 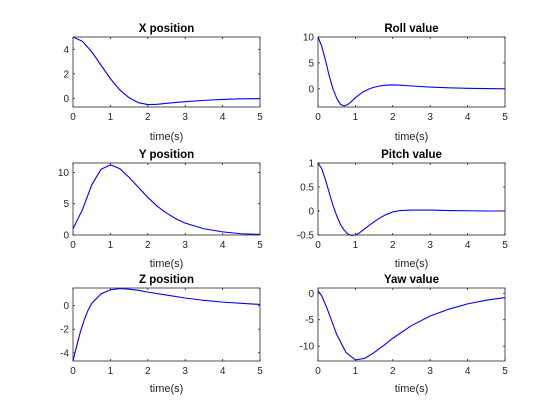 What do you see at coordinates (411, 155) in the screenshot?
I see `subplot-title: Pitch value` at bounding box center [411, 155].